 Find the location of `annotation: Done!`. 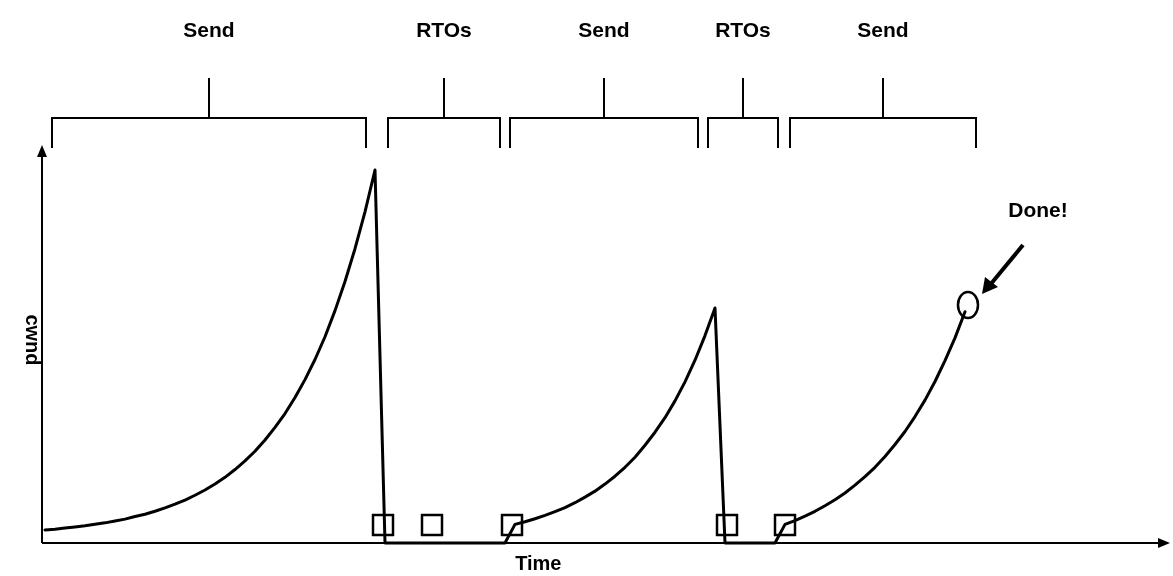

annotation: Done! is located at coordinates (1038, 209).